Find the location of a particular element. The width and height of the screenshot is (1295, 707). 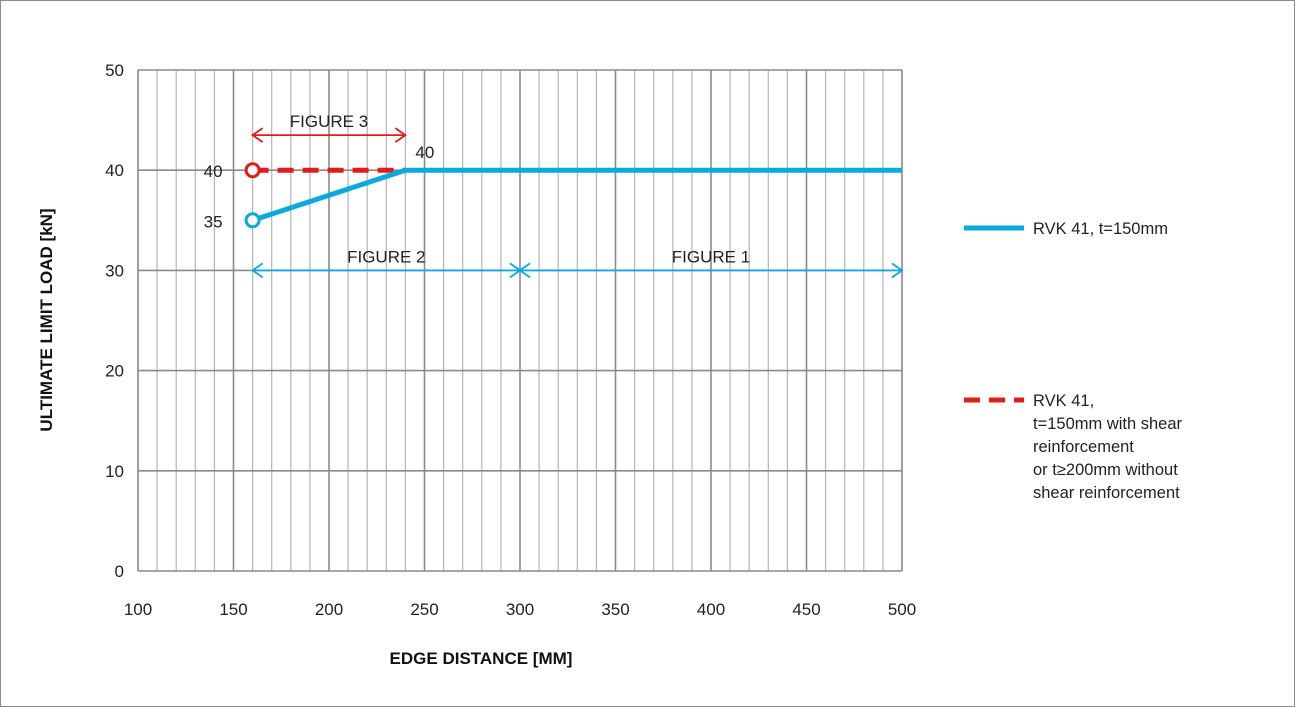

series is located at coordinates (573, 195).